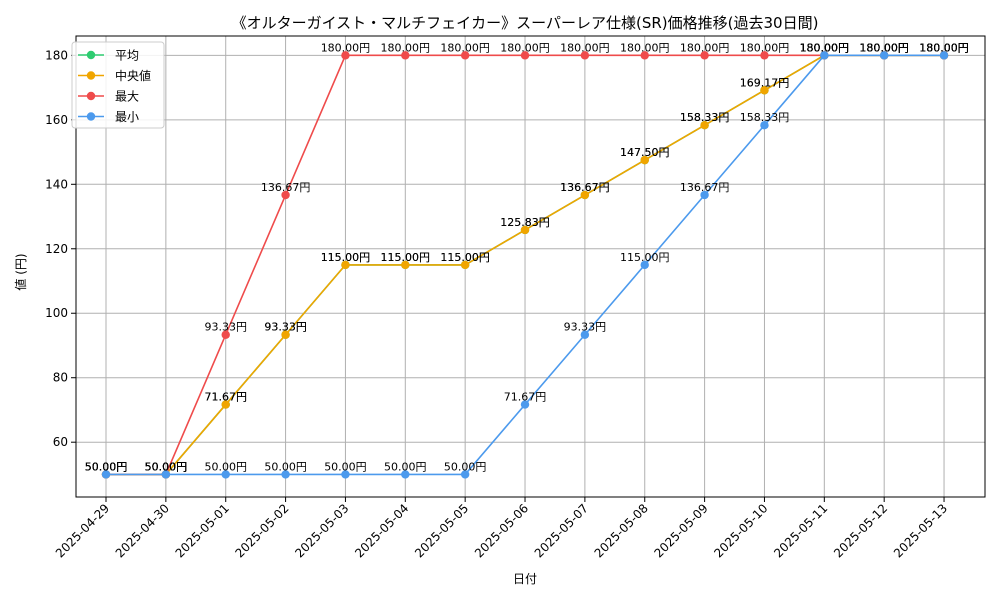 Image resolution: width=1000 pixels, height=600 pixels. Describe the element at coordinates (56, 120) in the screenshot. I see `y-tick-label: 160` at that location.